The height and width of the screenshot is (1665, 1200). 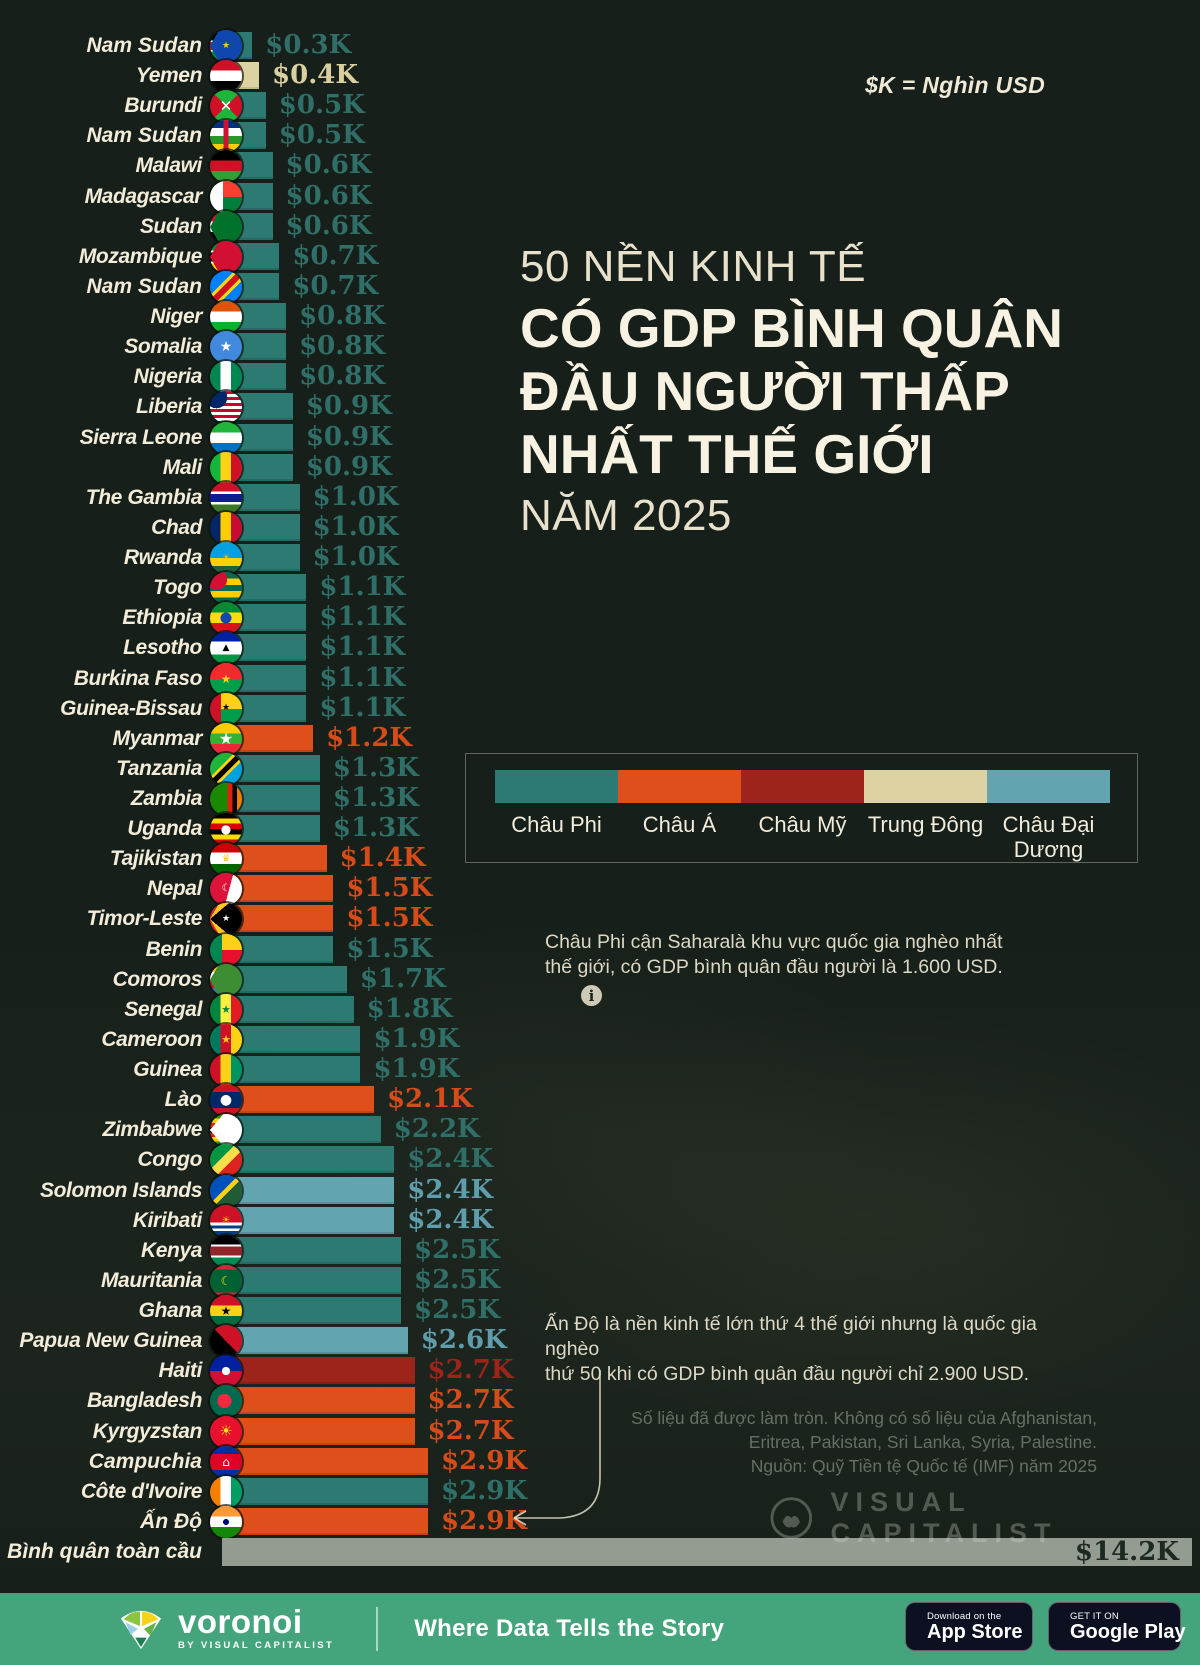 I want to click on legend-item: Trung Đông, so click(x=925, y=816).